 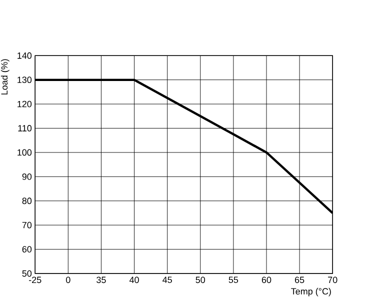 What do you see at coordinates (25, 152) in the screenshot?
I see `y-tick-label: 100` at bounding box center [25, 152].